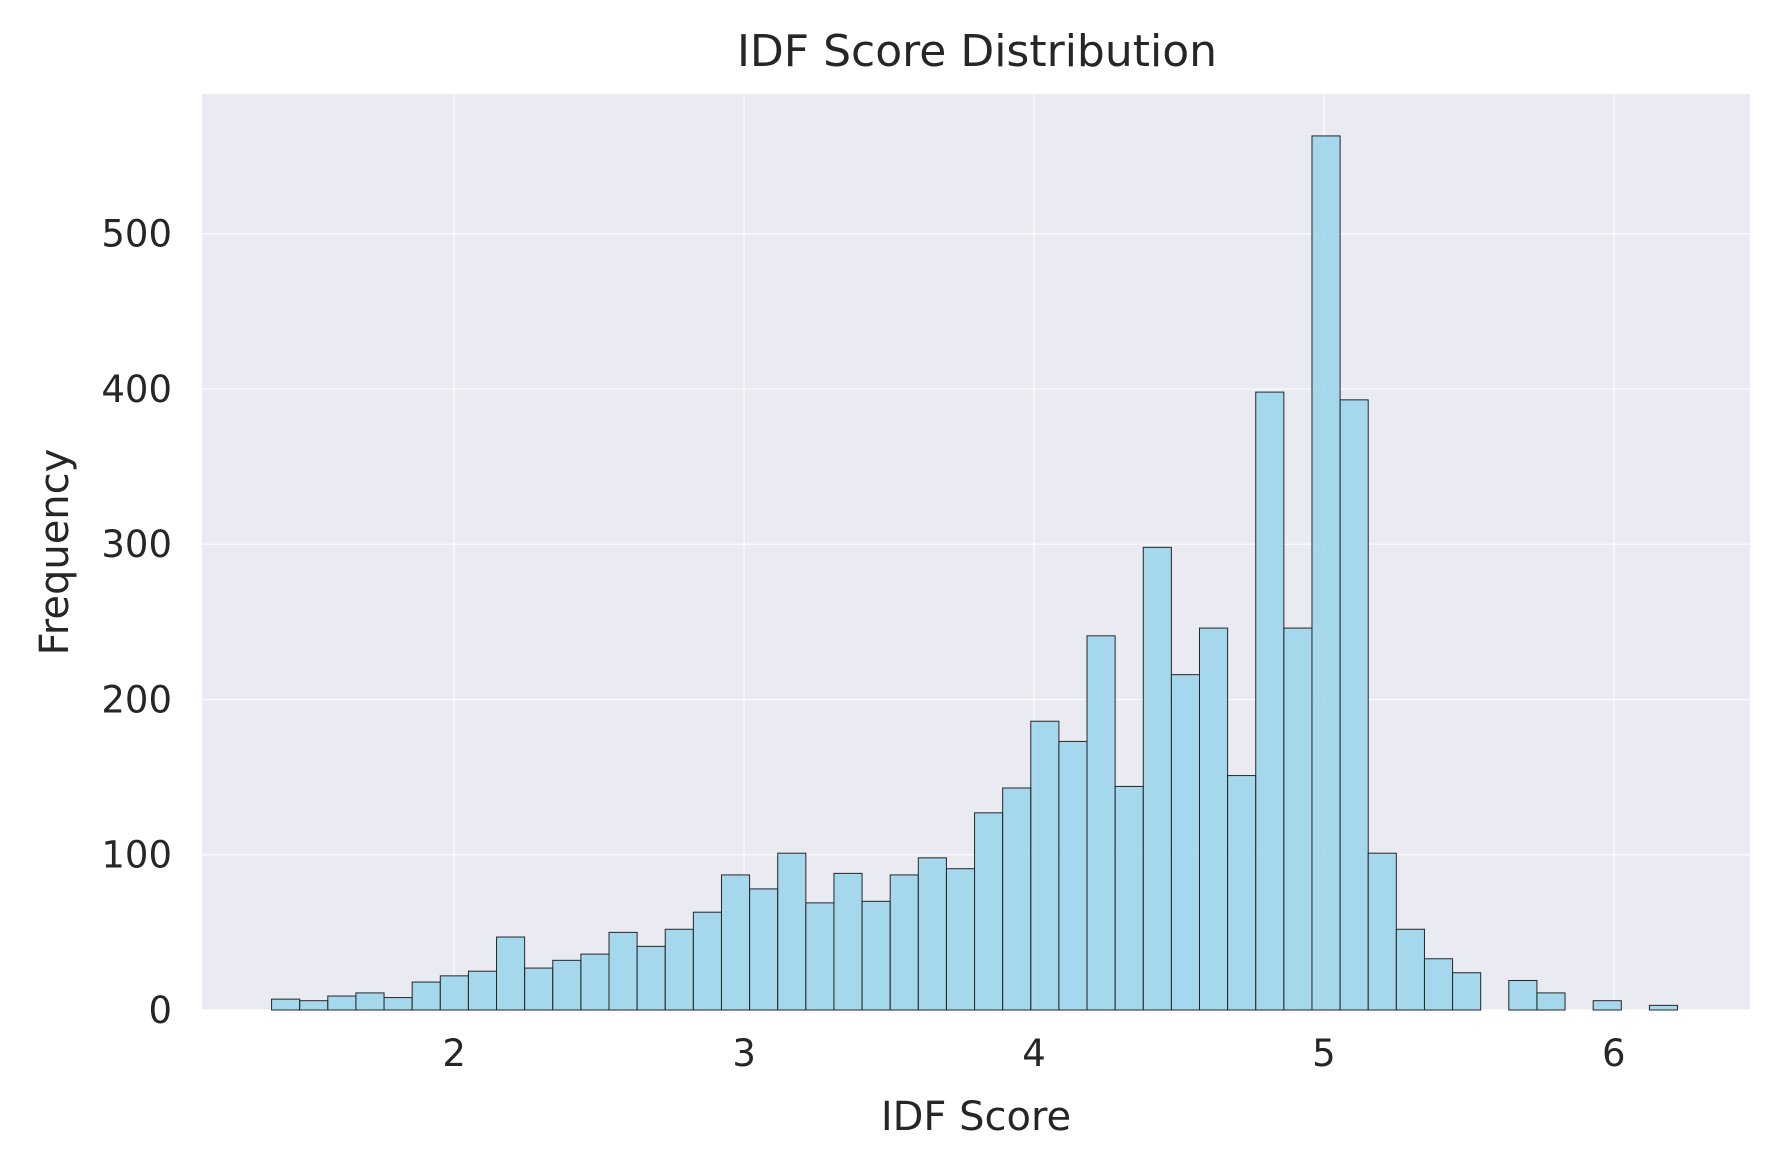 The image size is (1770, 1166). What do you see at coordinates (136, 855) in the screenshot?
I see `y-tick-label: 100` at bounding box center [136, 855].